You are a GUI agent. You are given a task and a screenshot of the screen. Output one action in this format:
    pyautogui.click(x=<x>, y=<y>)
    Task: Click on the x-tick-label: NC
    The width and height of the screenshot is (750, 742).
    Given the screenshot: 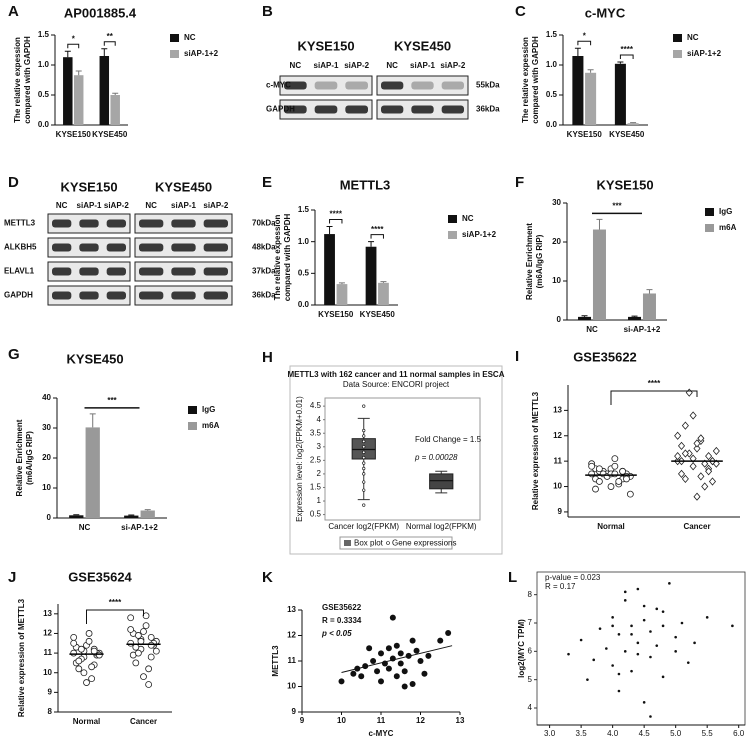 What is the action you would take?
    pyautogui.click(x=592, y=329)
    